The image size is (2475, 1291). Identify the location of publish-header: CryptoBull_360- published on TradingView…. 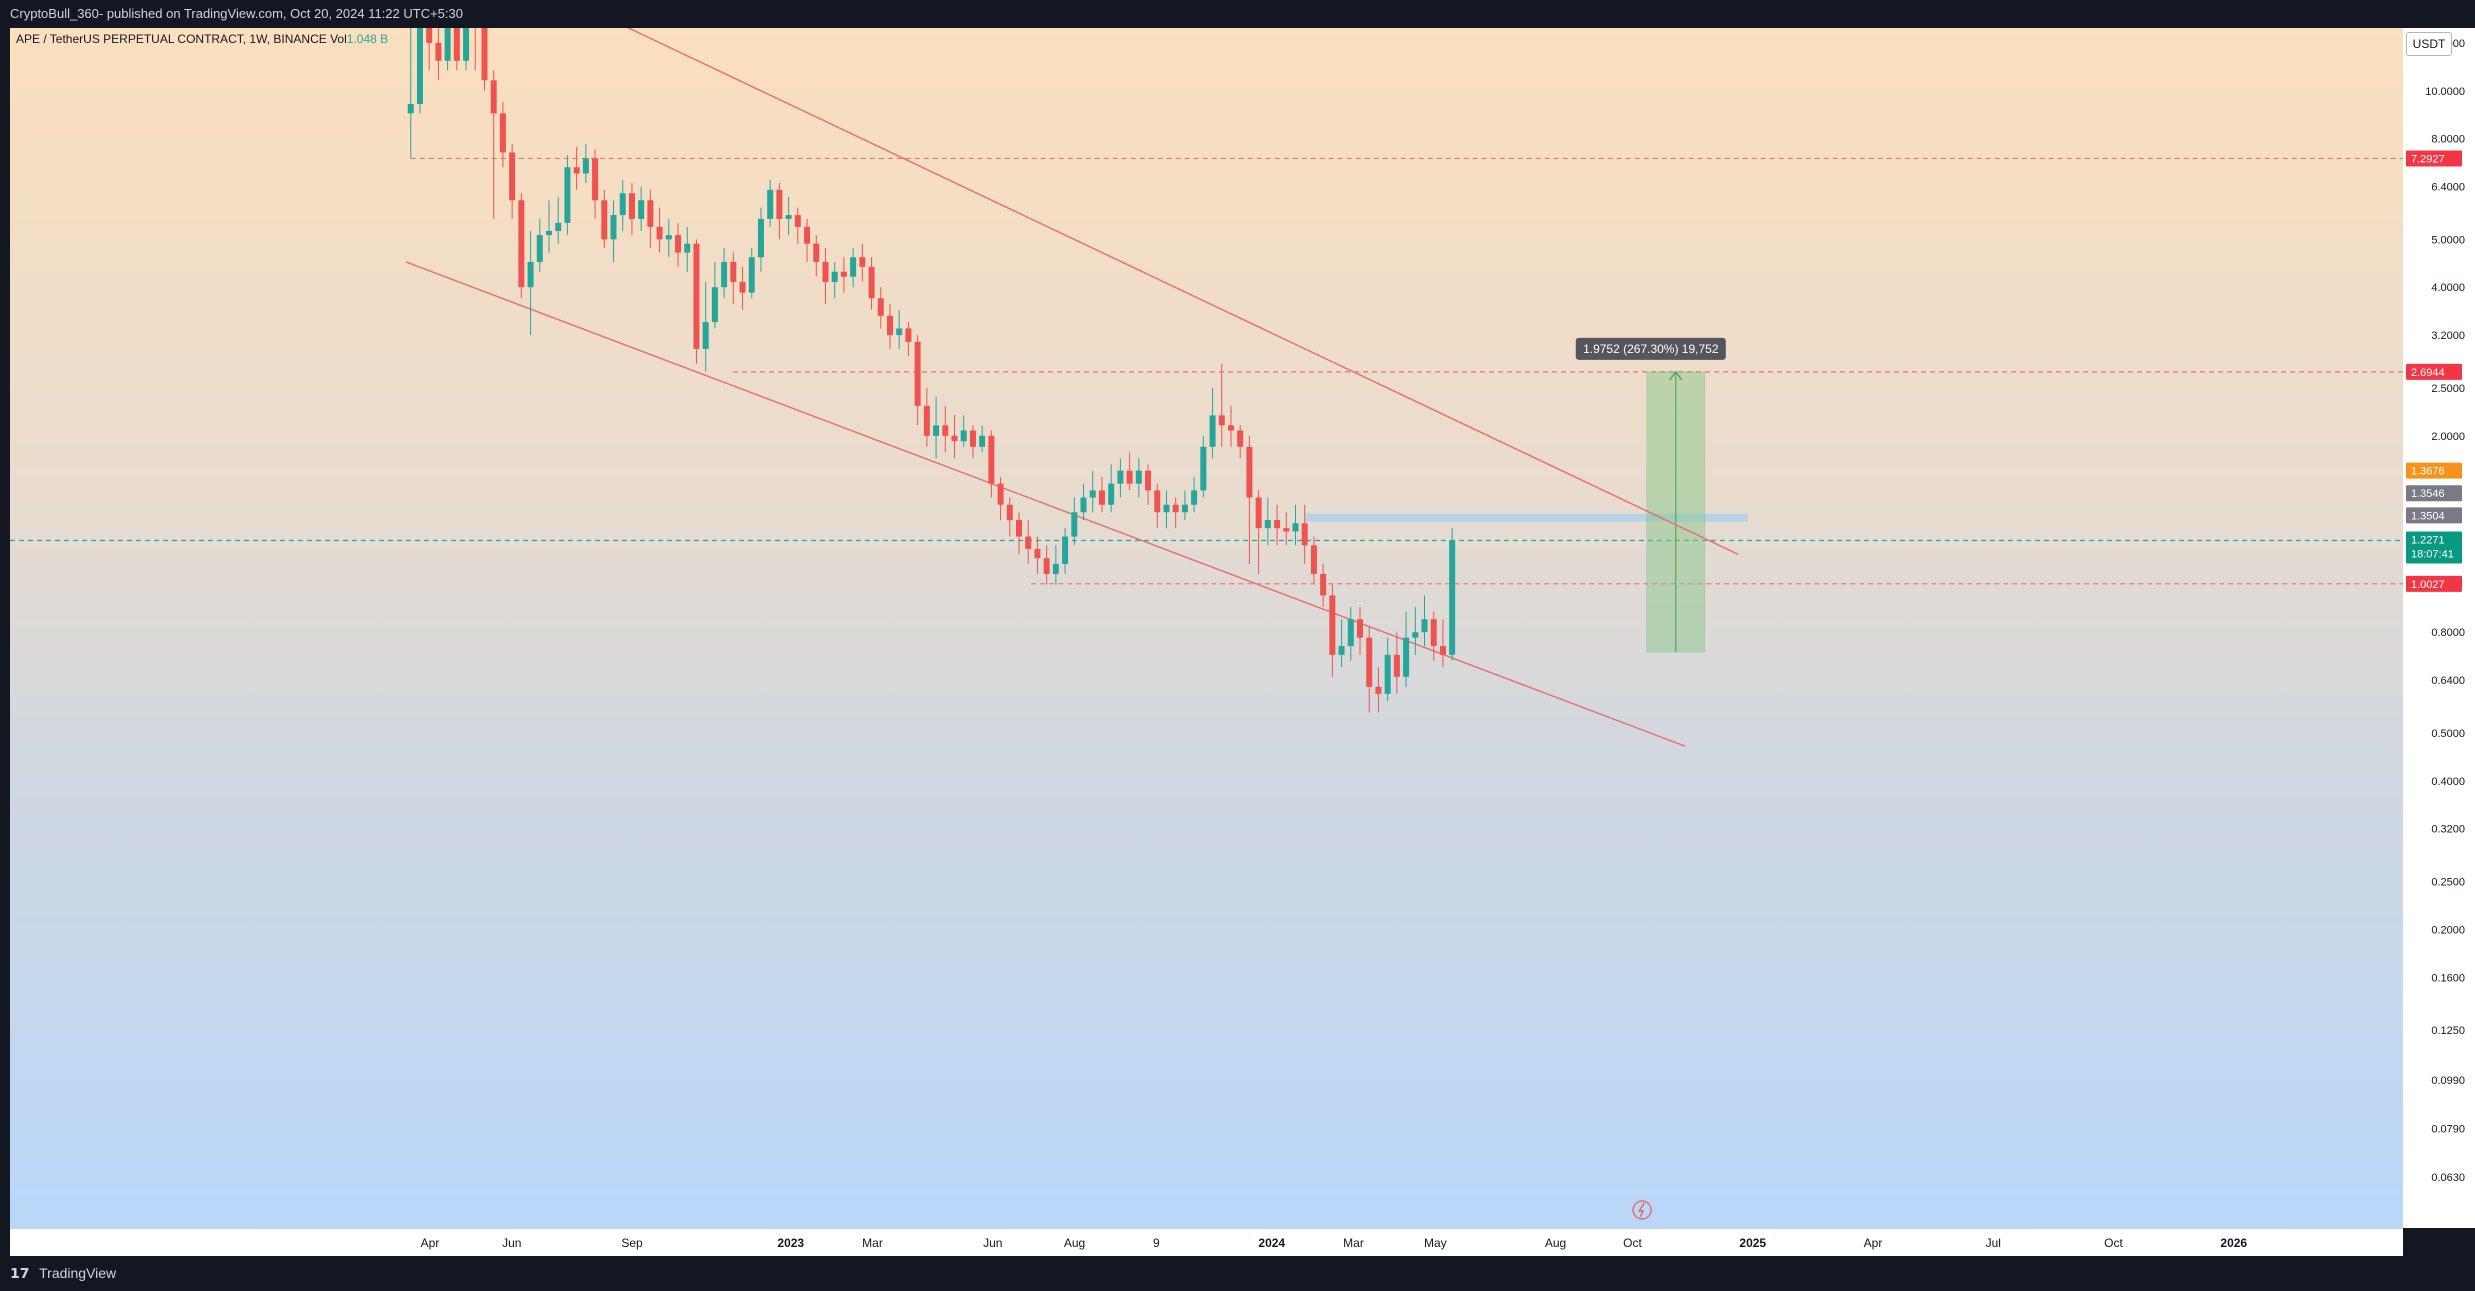
(1237, 14).